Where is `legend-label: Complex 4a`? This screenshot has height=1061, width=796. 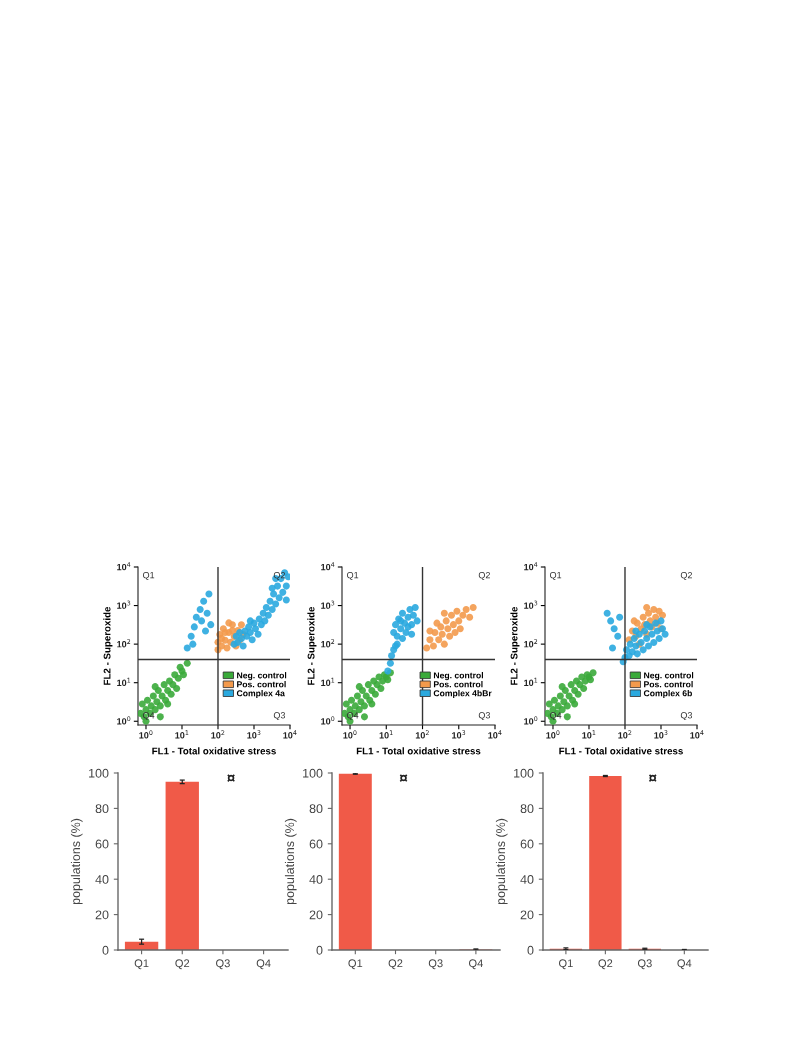 legend-label: Complex 4a is located at coordinates (260, 693).